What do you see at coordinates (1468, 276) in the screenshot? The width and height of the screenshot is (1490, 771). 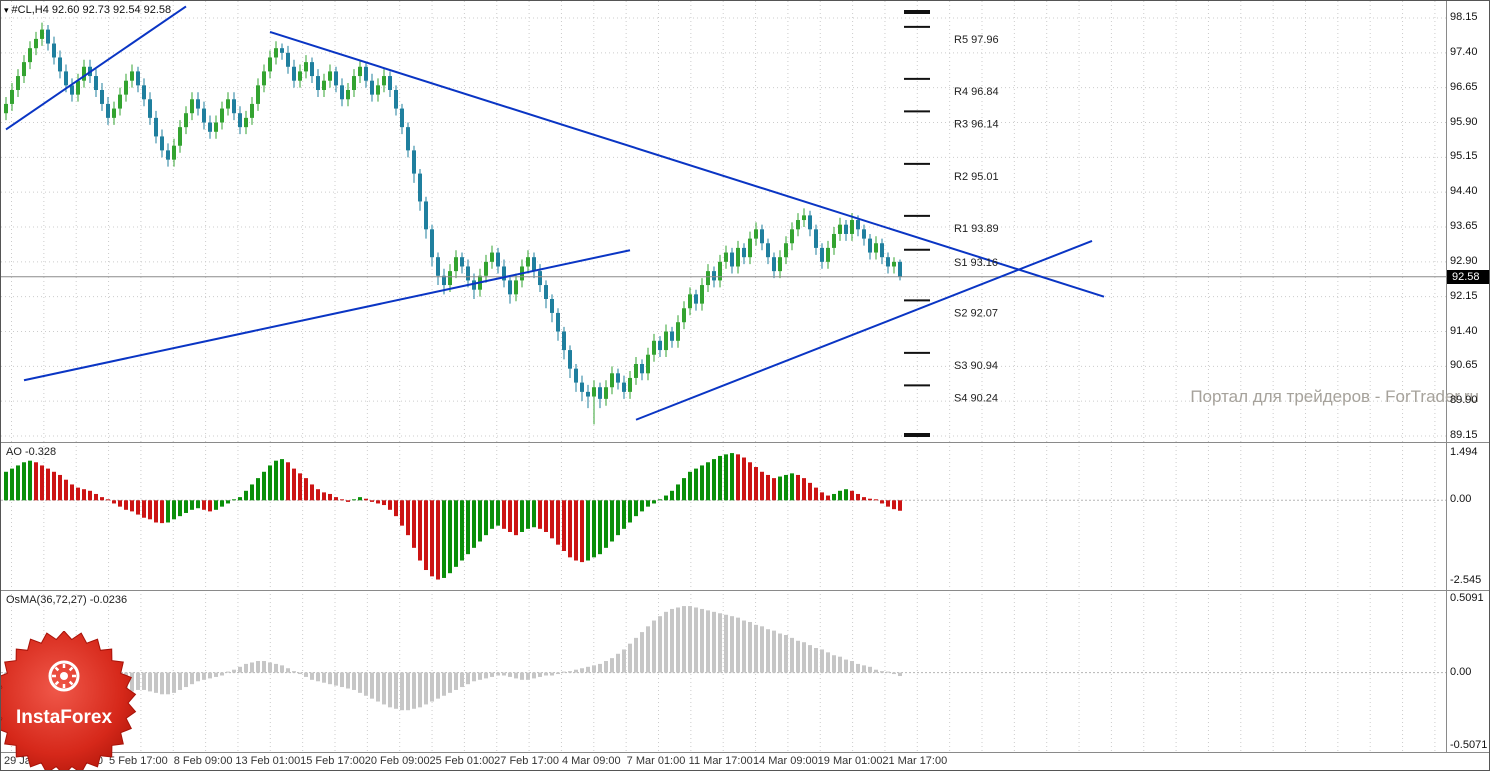 I see `current-price-badge: 92.58` at bounding box center [1468, 276].